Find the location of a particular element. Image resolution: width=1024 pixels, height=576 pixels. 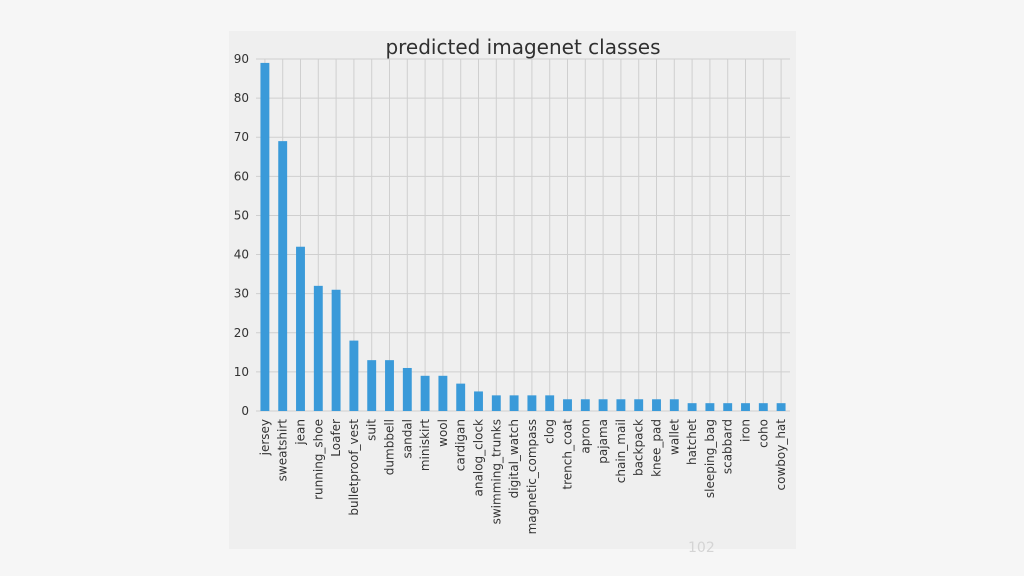

y-tick-label: 50 is located at coordinates (241, 215).